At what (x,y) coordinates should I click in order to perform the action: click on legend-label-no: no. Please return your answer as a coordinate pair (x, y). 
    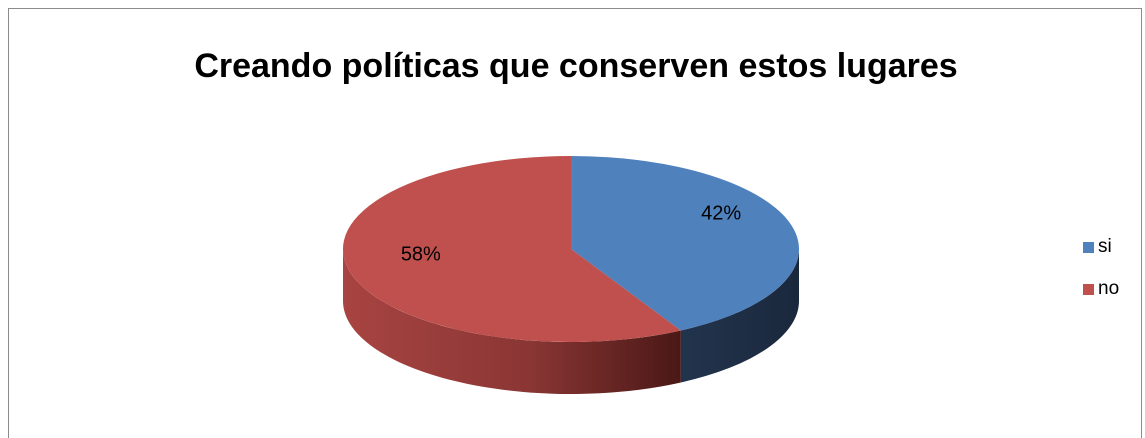
    Looking at the image, I should click on (1109, 288).